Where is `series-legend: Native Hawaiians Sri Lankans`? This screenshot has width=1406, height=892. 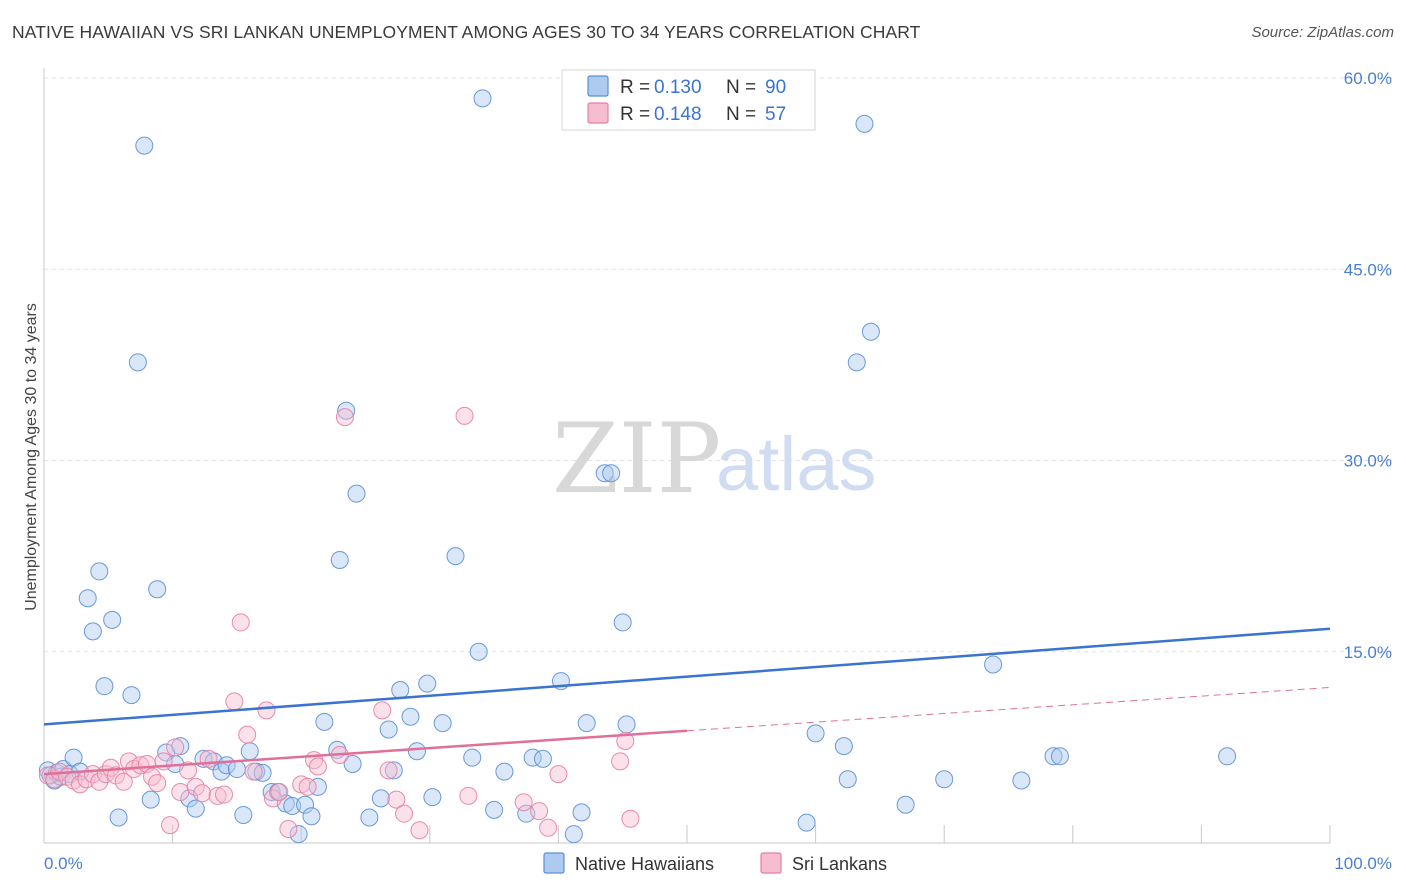 series-legend: Native Hawaiians Sri Lankans is located at coordinates (715, 863).